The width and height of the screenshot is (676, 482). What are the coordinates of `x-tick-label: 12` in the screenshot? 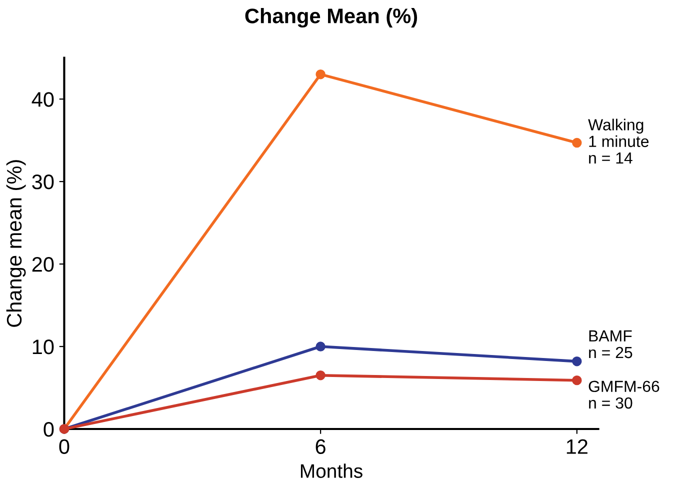 It's located at (577, 446).